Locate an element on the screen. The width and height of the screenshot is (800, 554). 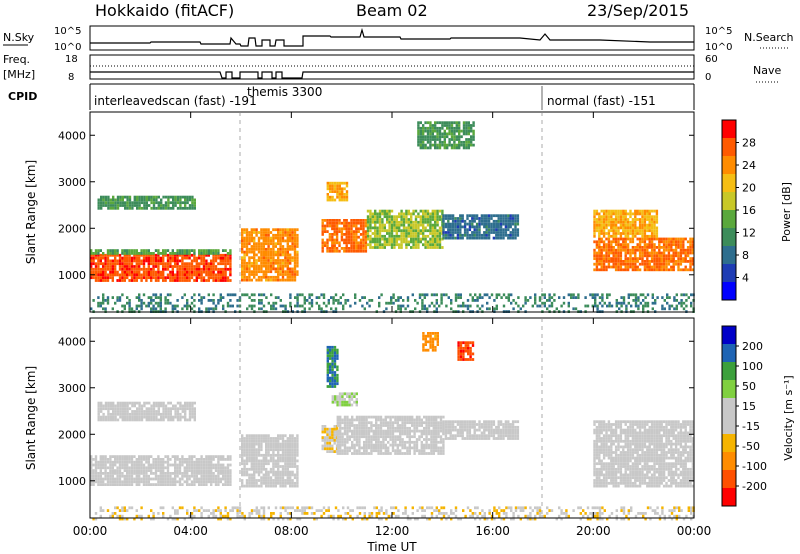
time-xtick-label: 04:00 is located at coordinates (190, 531).